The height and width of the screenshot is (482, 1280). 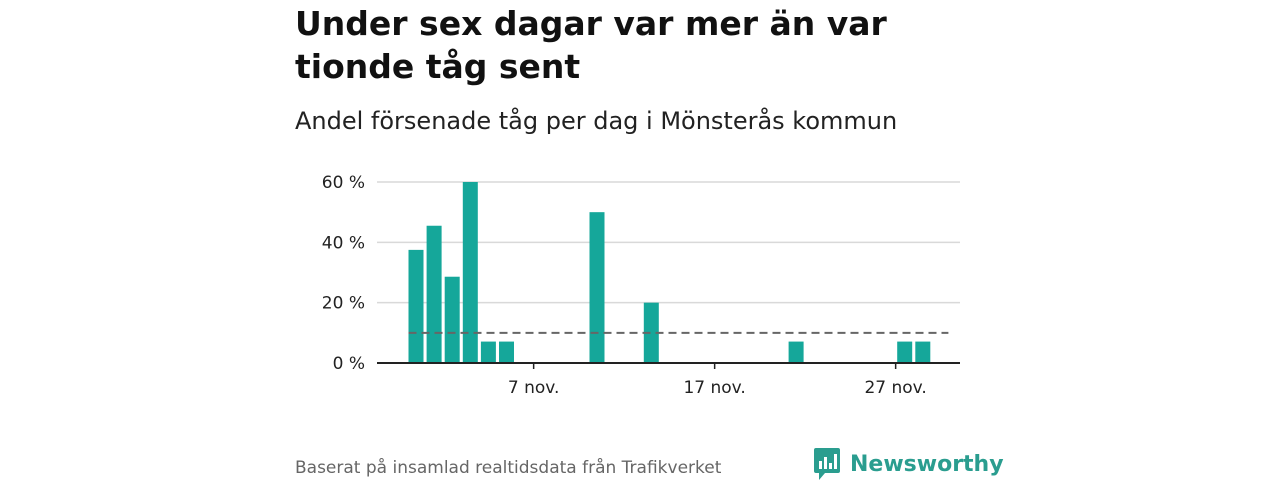 I want to click on newsworthy-logo-icon, so click(x=827, y=464).